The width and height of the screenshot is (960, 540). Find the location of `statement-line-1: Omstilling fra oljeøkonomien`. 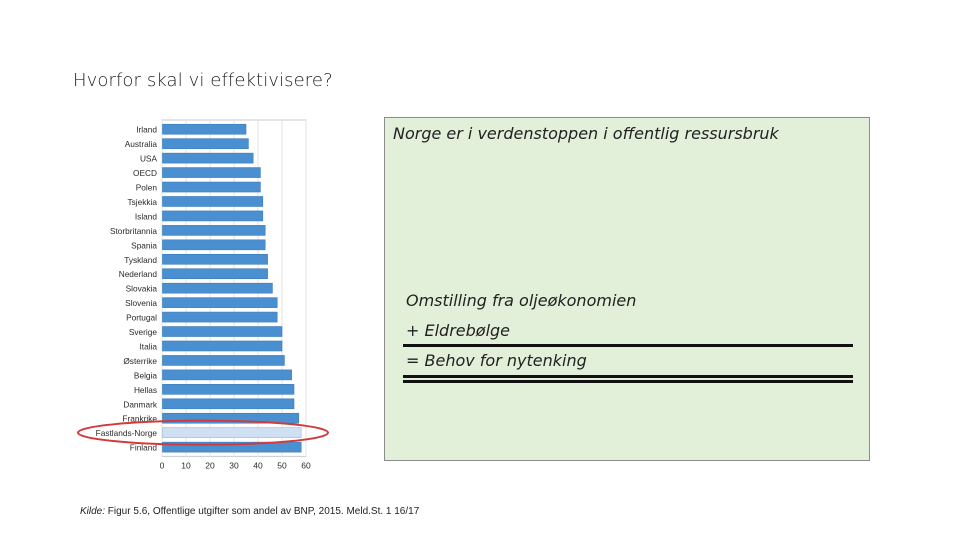

statement-line-1: Omstilling fra oljeøkonomien is located at coordinates (521, 300).